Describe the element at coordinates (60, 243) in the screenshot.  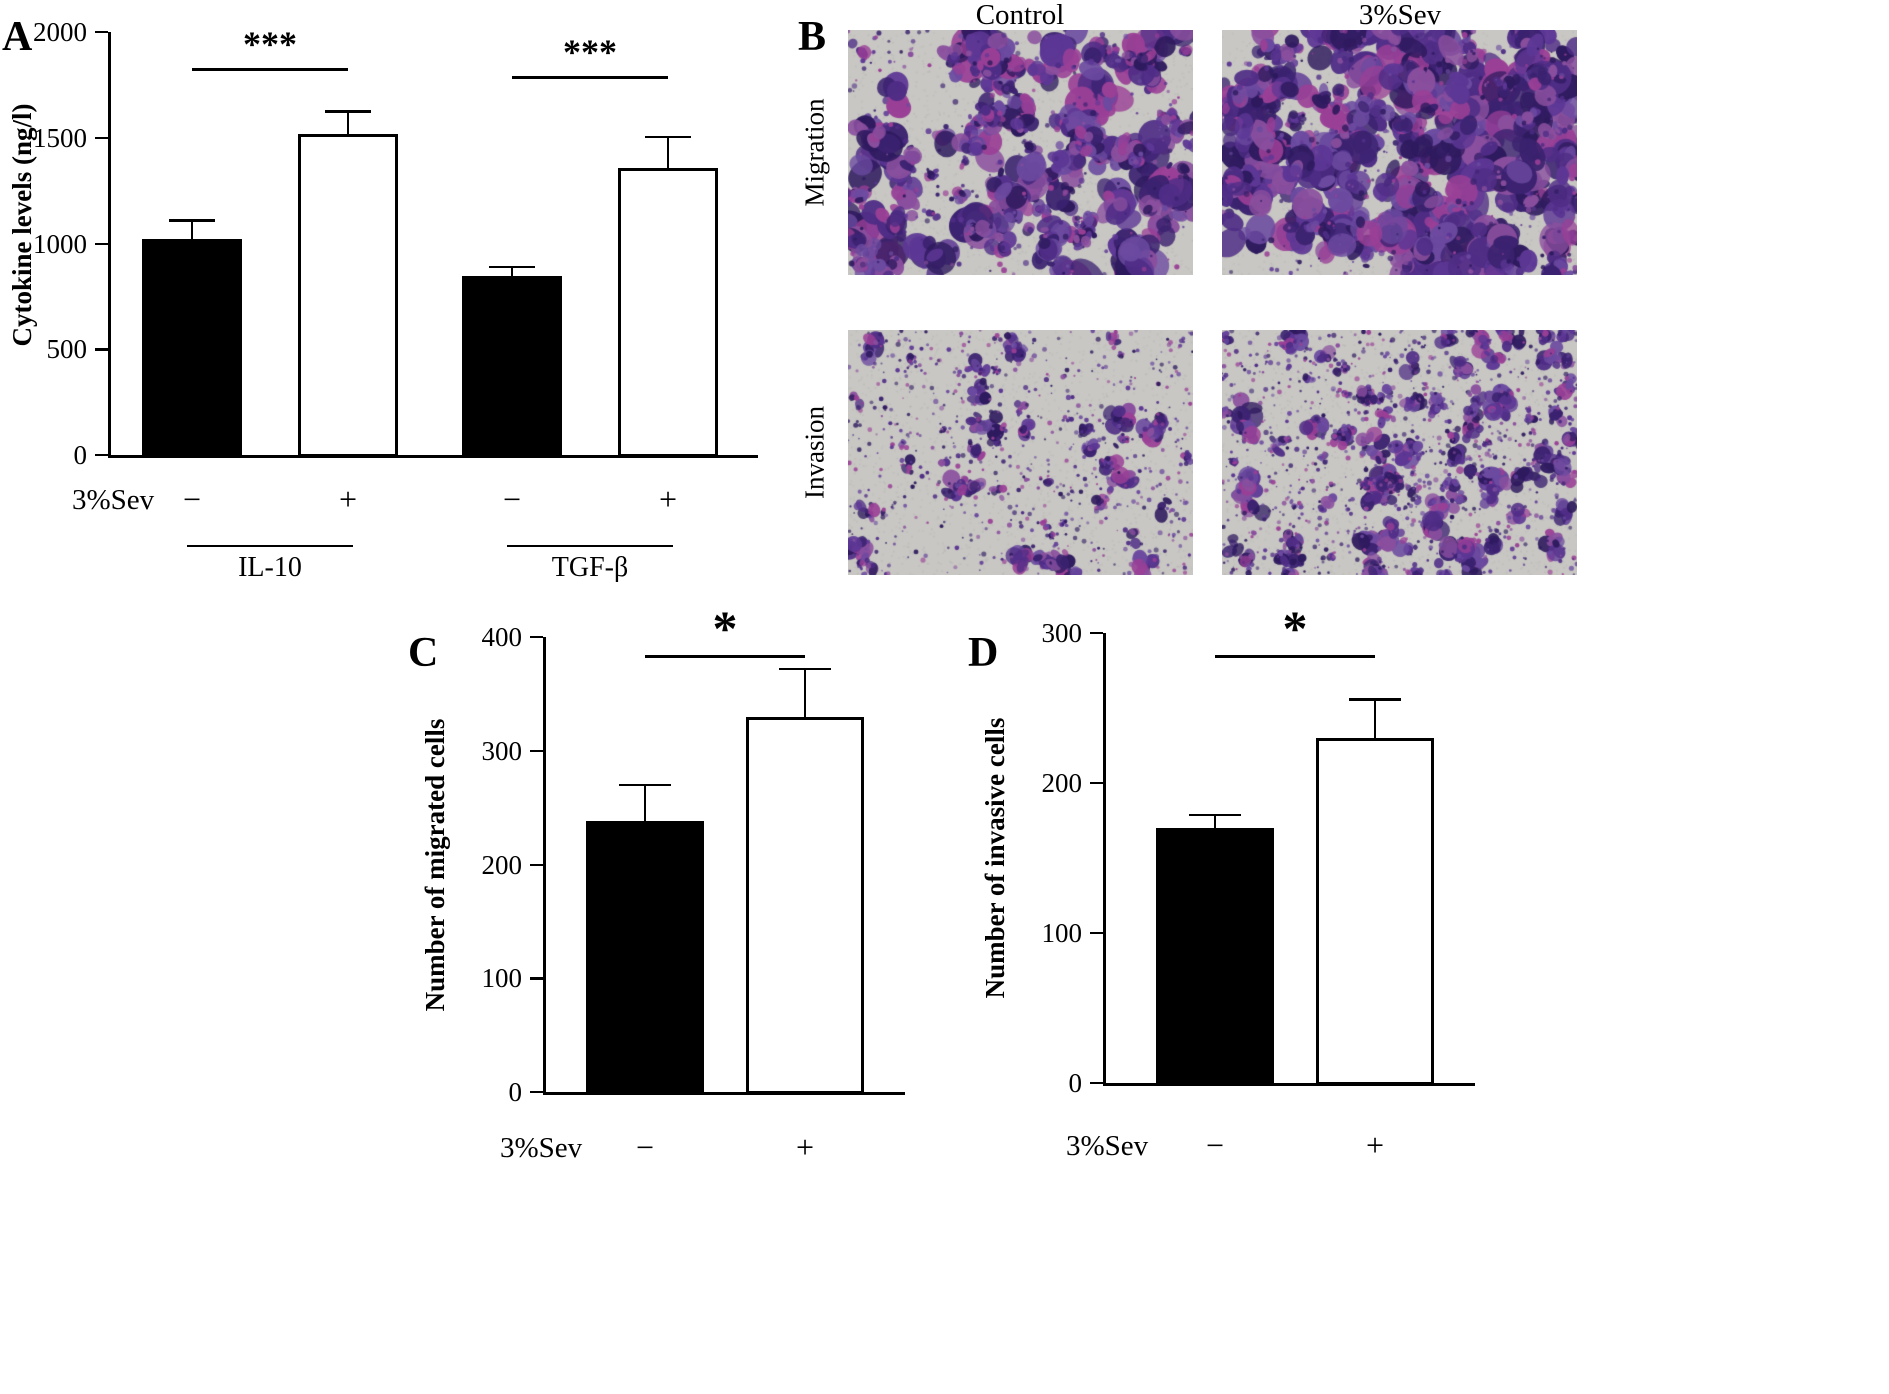
I see `y-tick-label-1000: 1000` at that location.